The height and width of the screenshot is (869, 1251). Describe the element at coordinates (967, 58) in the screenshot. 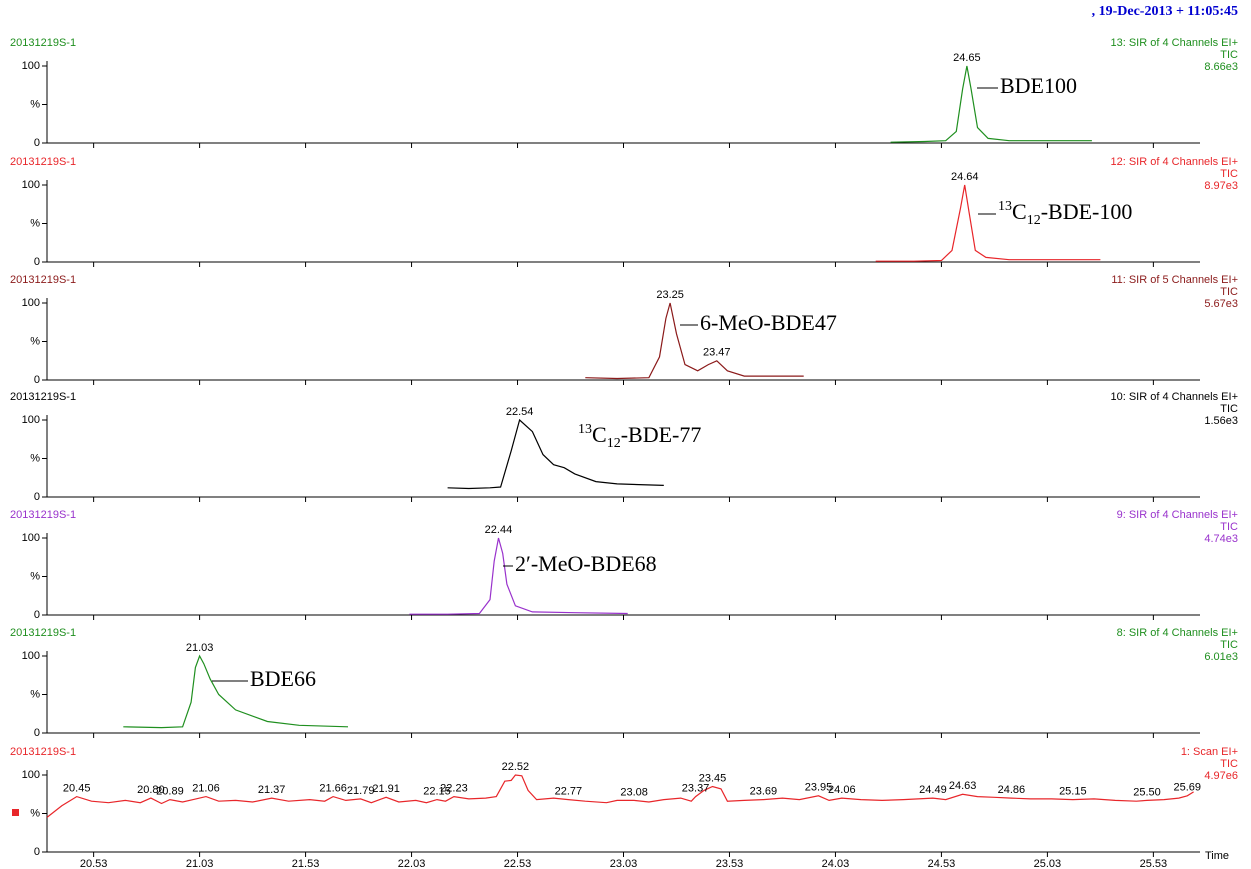

I see `peak-label: 24.65` at that location.